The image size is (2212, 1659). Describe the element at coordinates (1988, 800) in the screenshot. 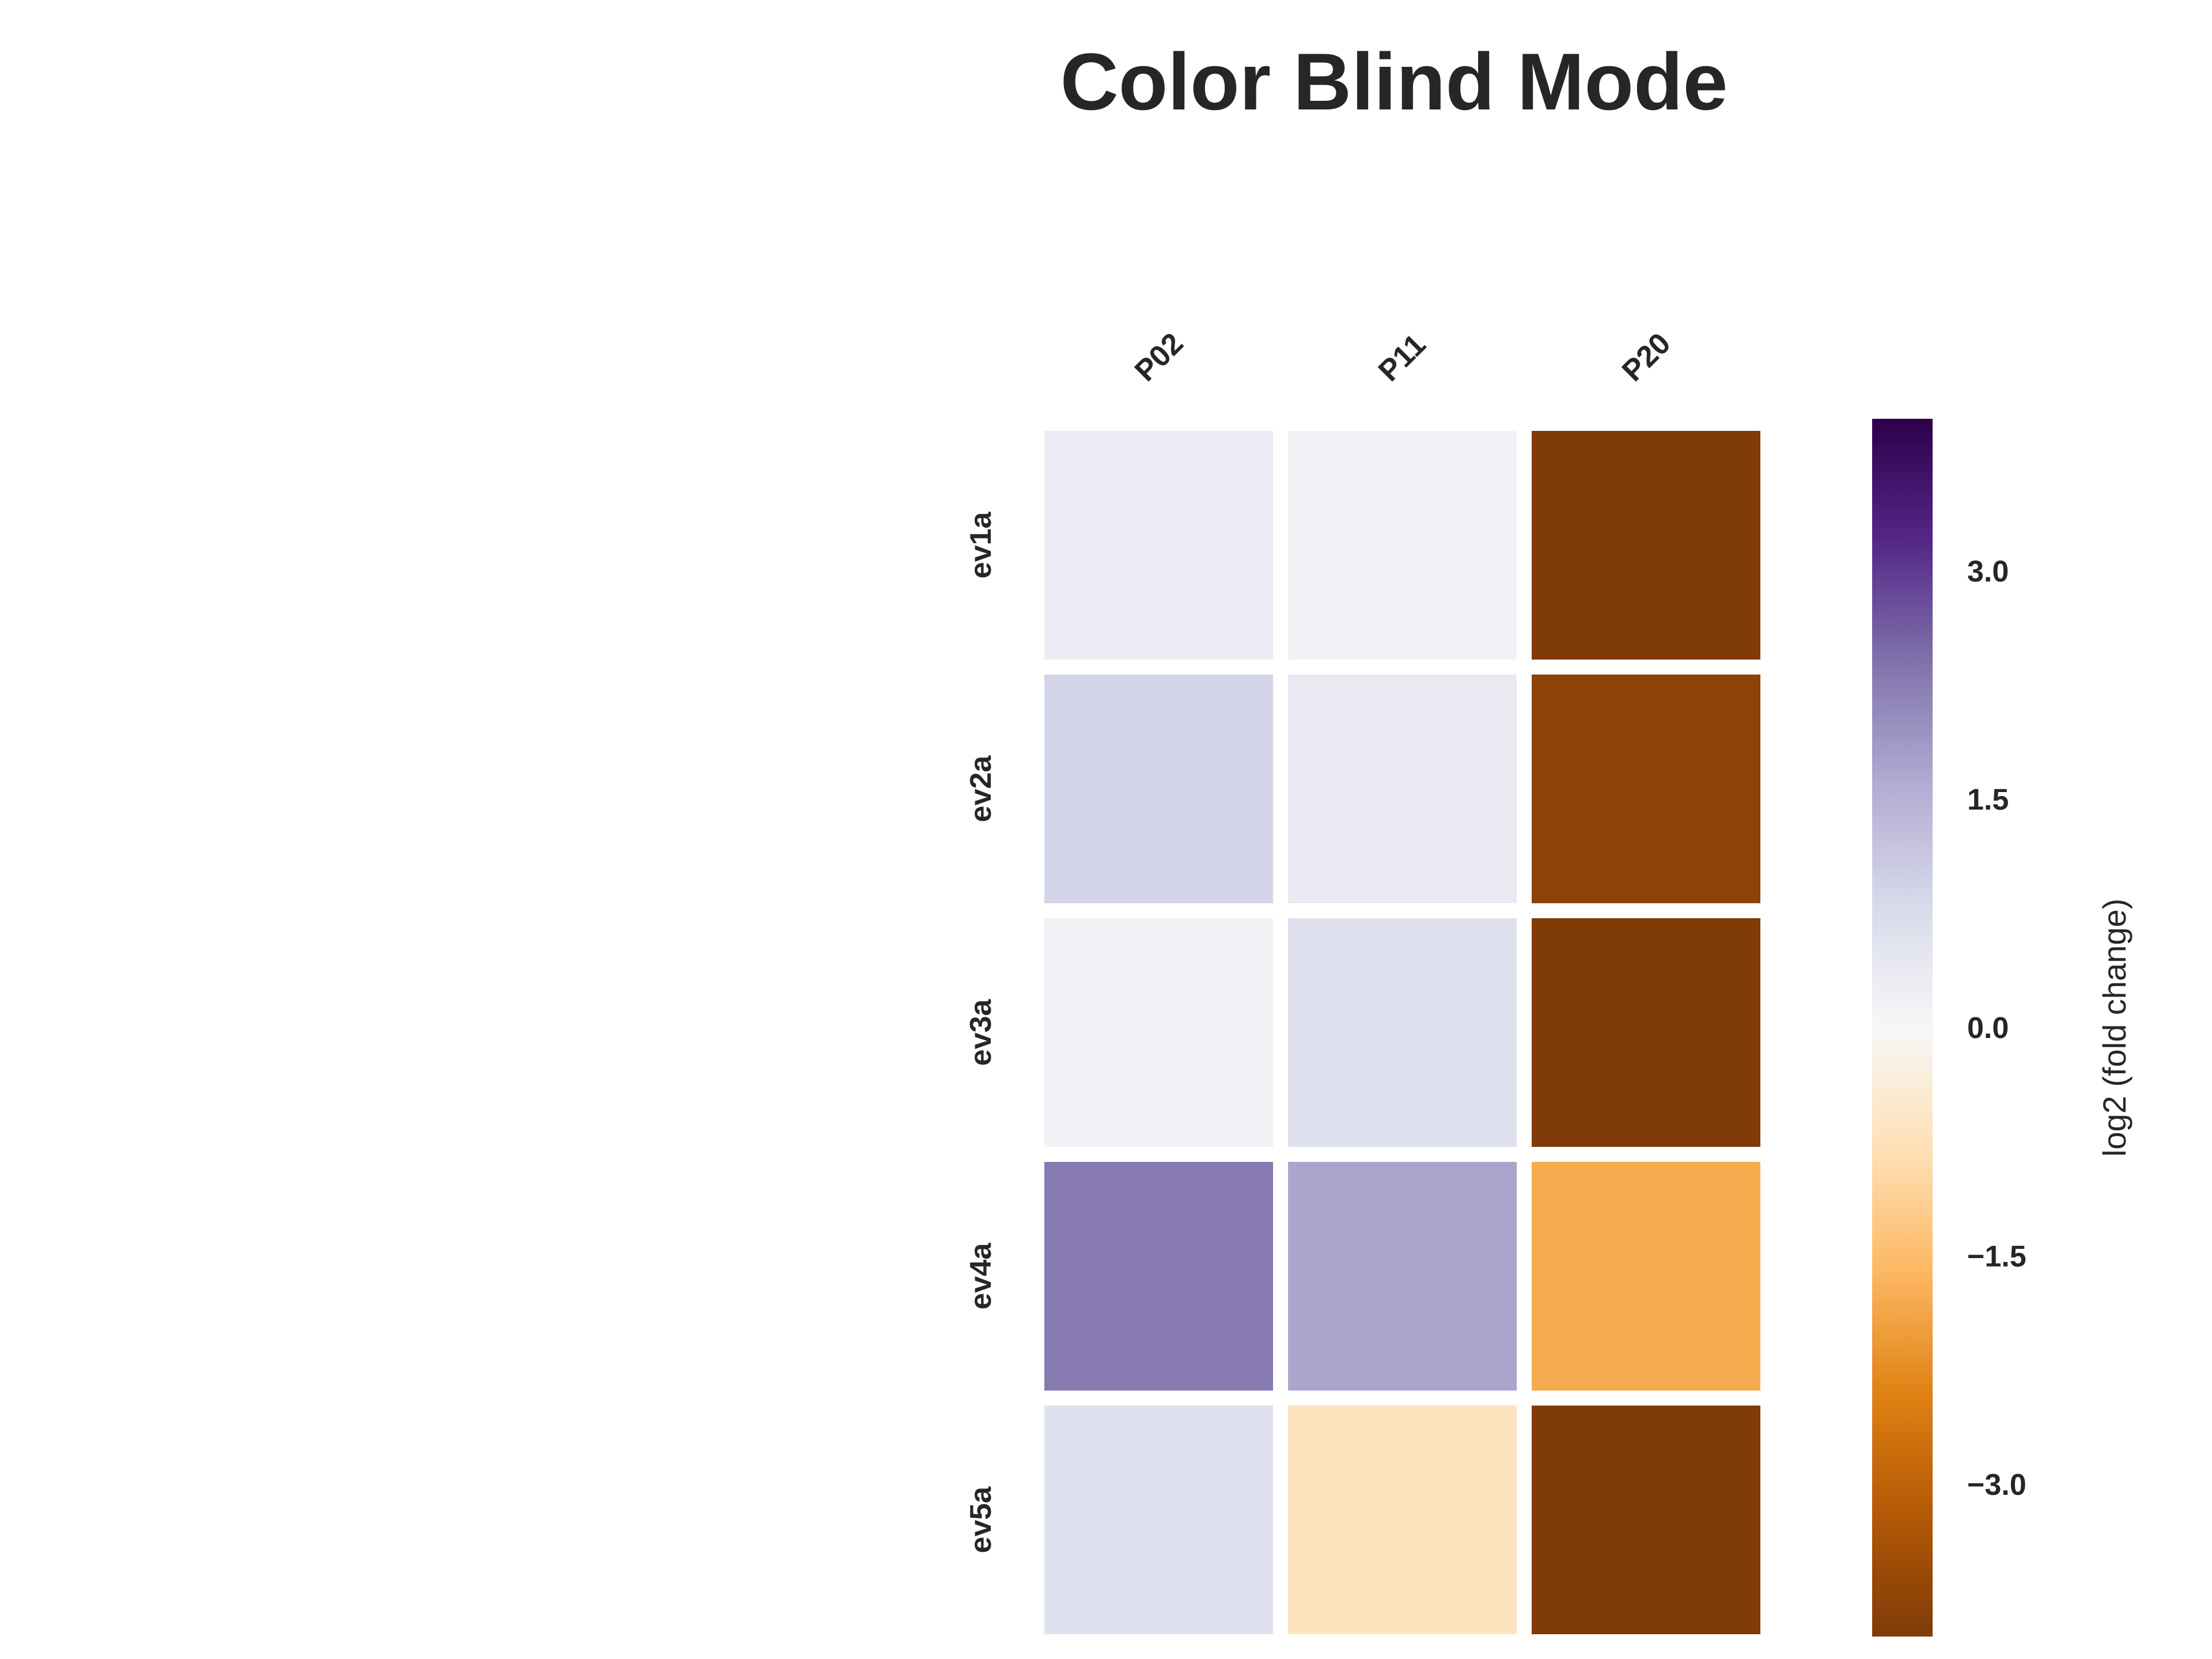

I see `colorbar-tick-label: 1.5` at that location.